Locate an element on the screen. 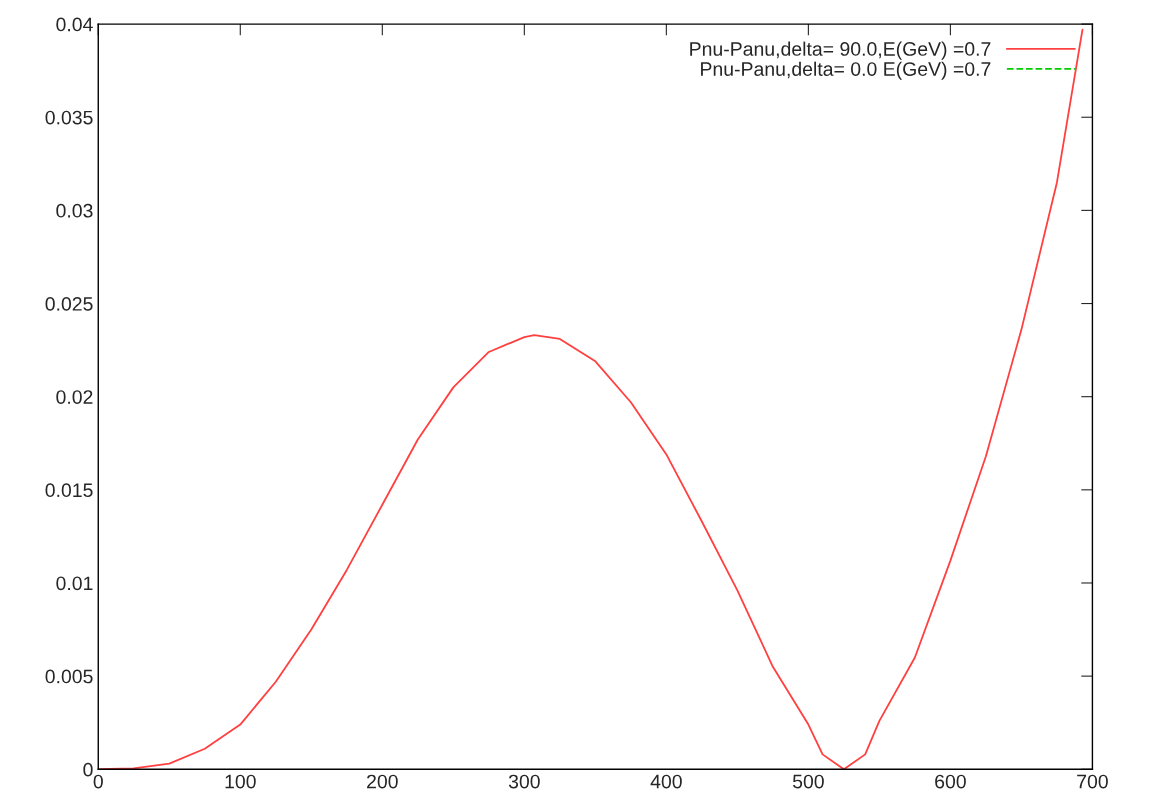 This screenshot has height=803, width=1156. x-tick-label: 600 is located at coordinates (950, 781).